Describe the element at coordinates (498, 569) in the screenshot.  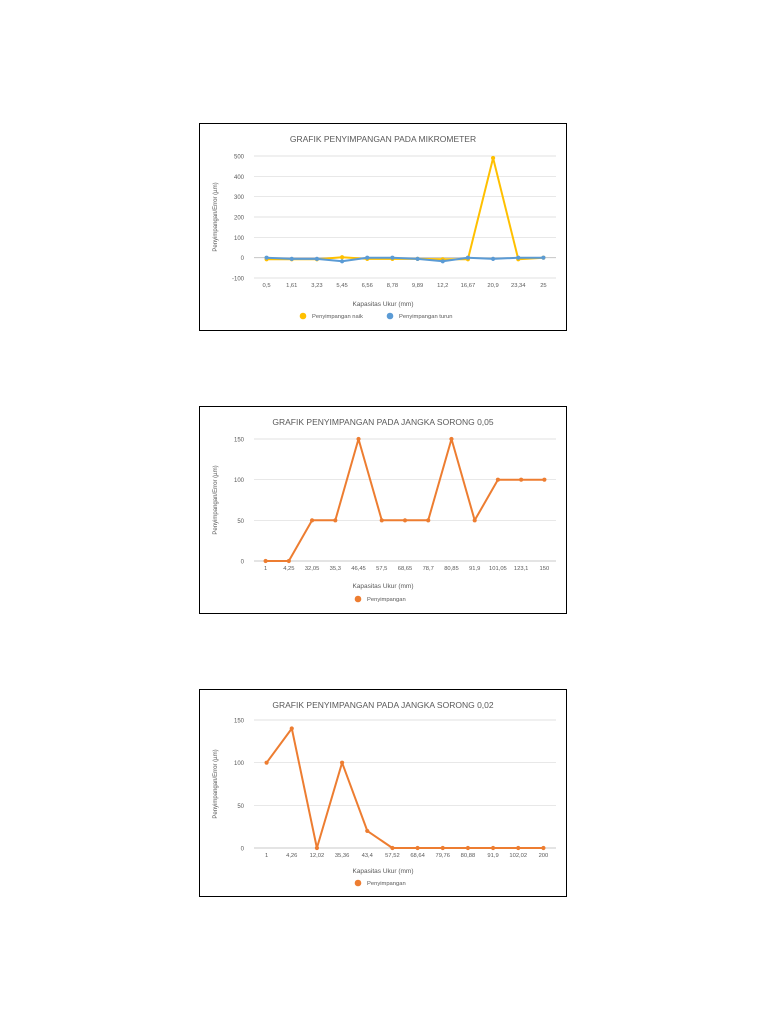
I see `x-tick-label: 101,05` at that location.